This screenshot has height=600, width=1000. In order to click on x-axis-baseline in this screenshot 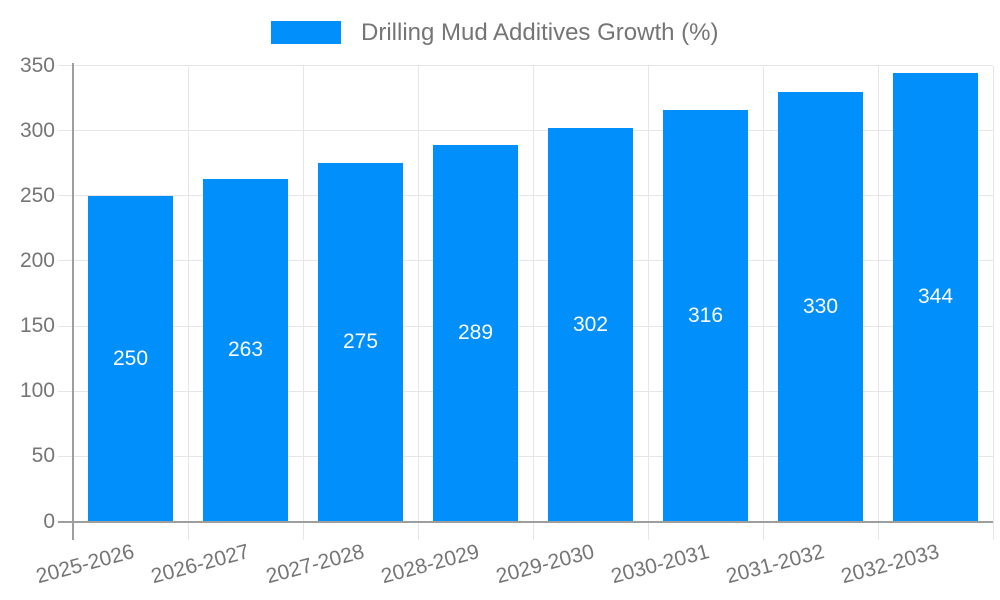, I will do `click(525, 521)`.